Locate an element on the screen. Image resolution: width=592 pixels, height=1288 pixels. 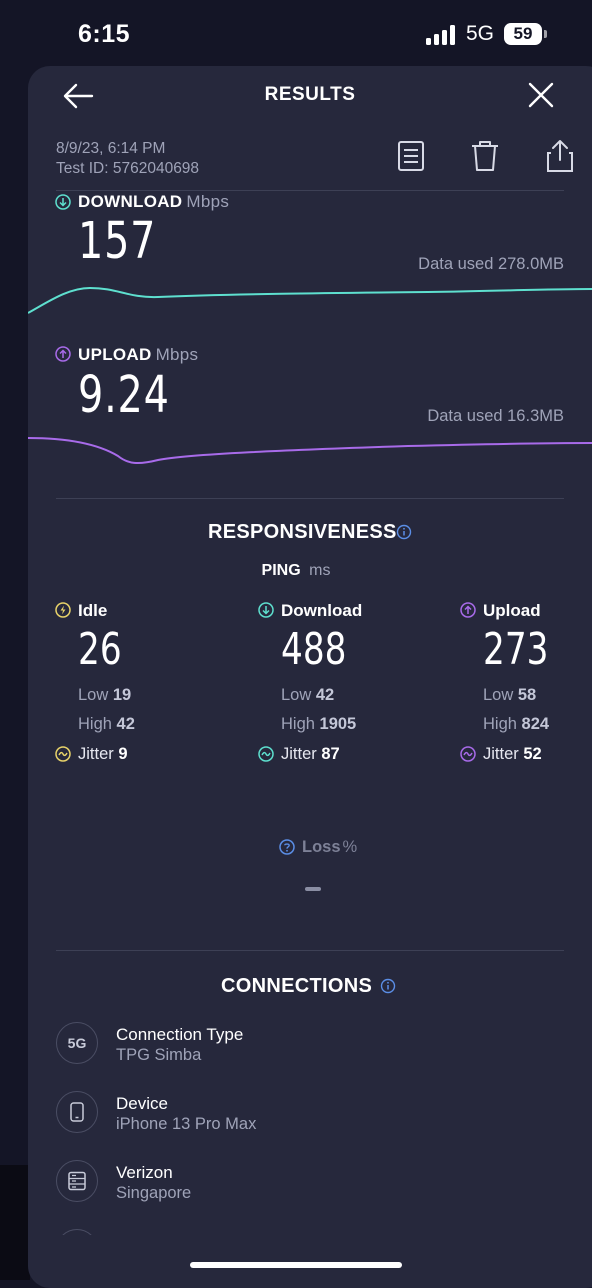
download-label: DOWNLOAD Mbps is located at coordinates (153, 202).